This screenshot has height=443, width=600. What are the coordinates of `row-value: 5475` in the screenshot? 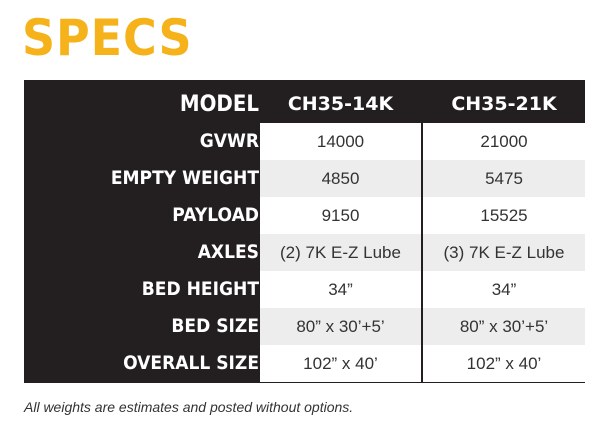 It's located at (504, 178).